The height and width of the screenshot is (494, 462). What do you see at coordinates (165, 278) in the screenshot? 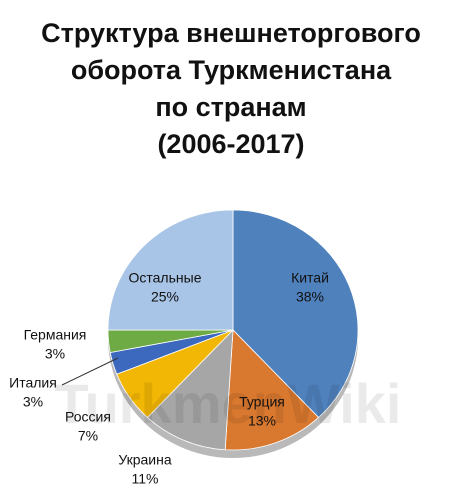
I see `slice-name: Остальные` at bounding box center [165, 278].